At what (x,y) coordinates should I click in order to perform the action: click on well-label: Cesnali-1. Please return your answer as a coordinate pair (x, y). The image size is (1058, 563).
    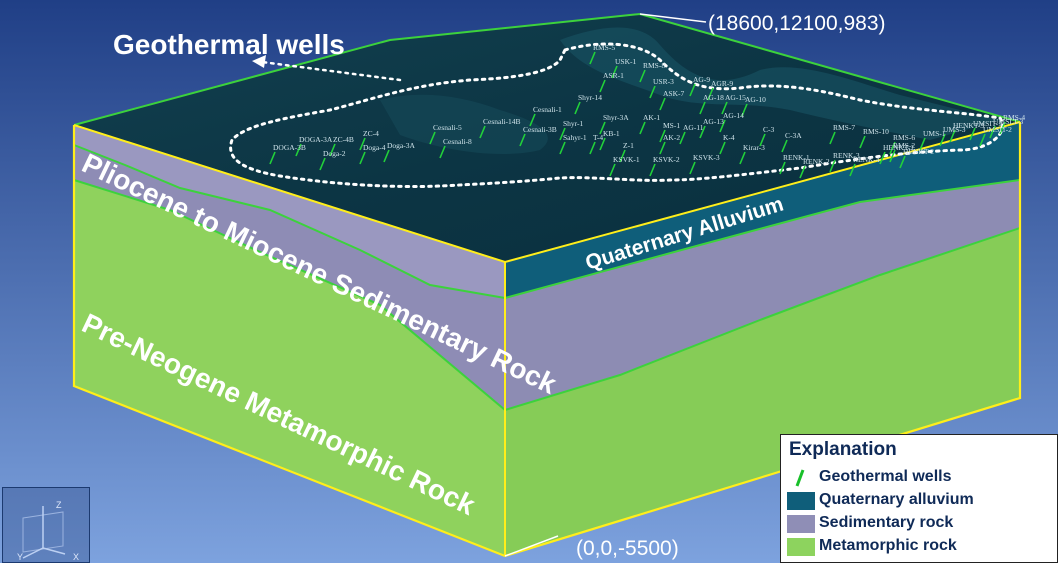
    Looking at the image, I should click on (547, 109).